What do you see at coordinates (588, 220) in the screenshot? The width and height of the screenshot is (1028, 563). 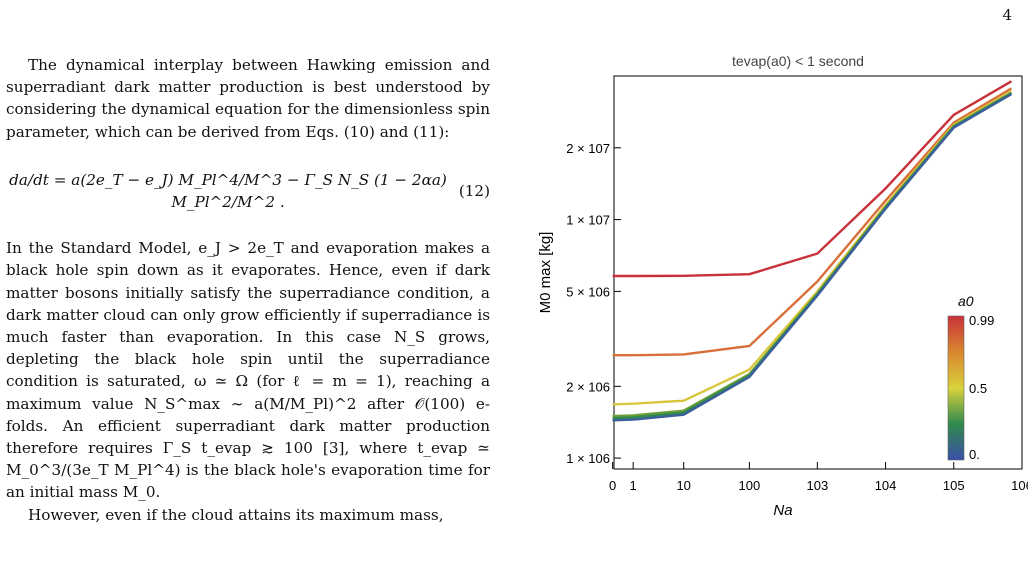 I see `y-tick-label: 1 × 107` at bounding box center [588, 220].